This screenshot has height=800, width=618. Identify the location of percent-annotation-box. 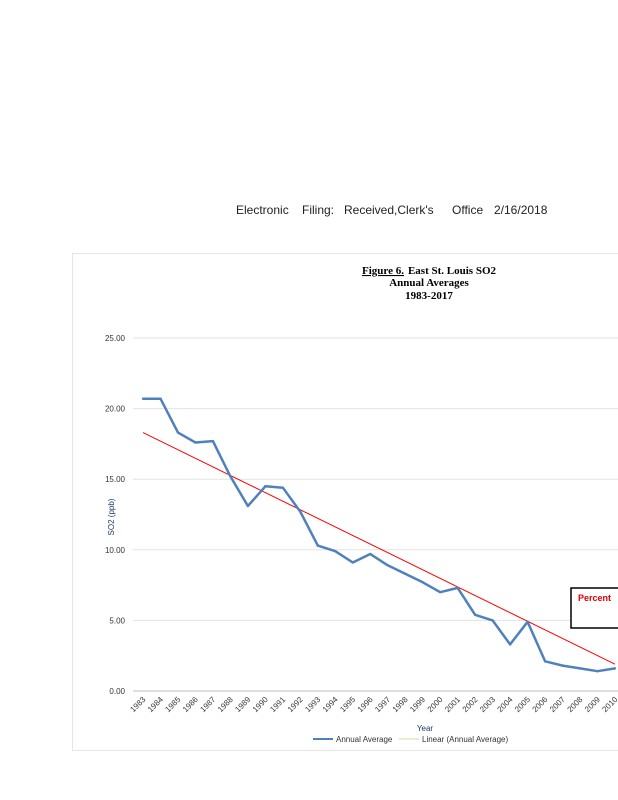
(594, 608).